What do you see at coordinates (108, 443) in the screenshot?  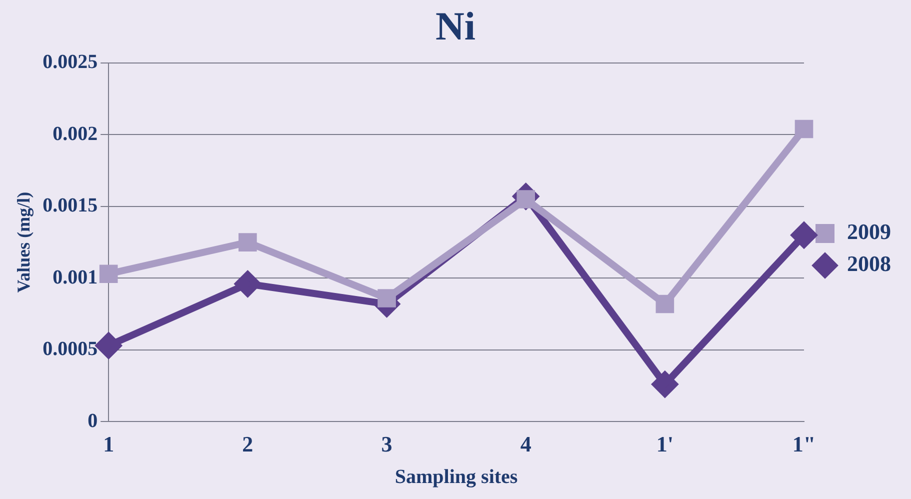 I see `x-tick-label: 1` at bounding box center [108, 443].